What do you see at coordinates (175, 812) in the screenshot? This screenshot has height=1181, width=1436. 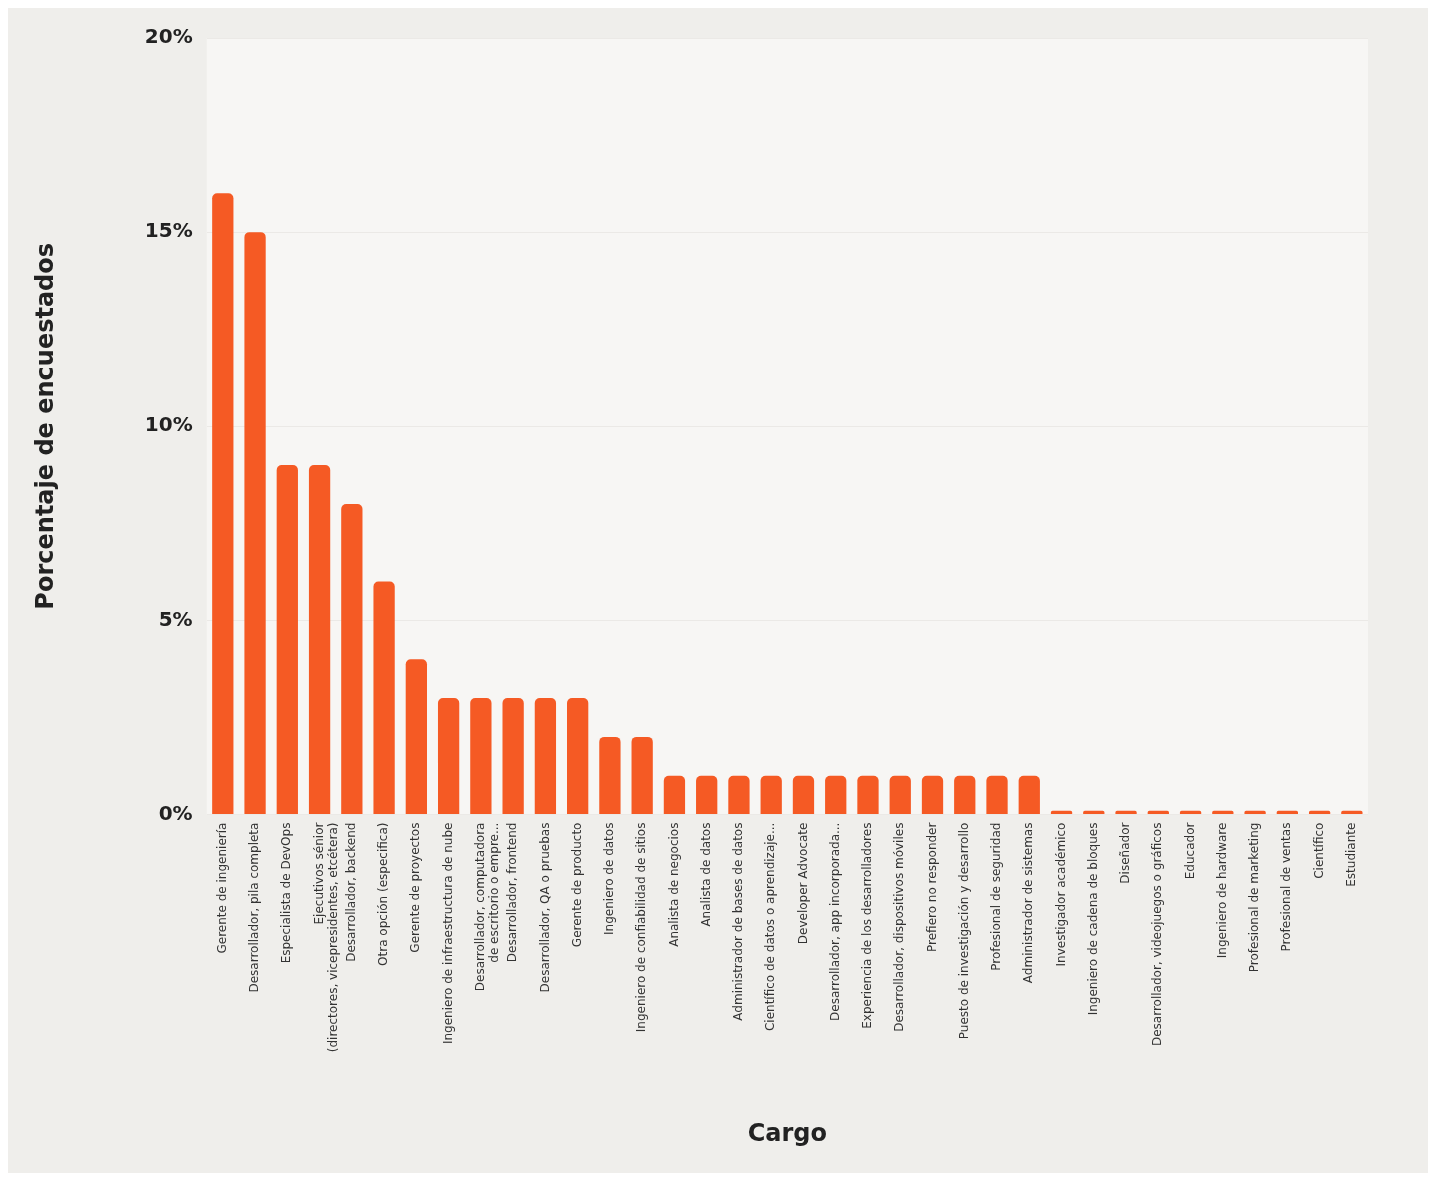 I see `y-tick-label: 0%` at bounding box center [175, 812].